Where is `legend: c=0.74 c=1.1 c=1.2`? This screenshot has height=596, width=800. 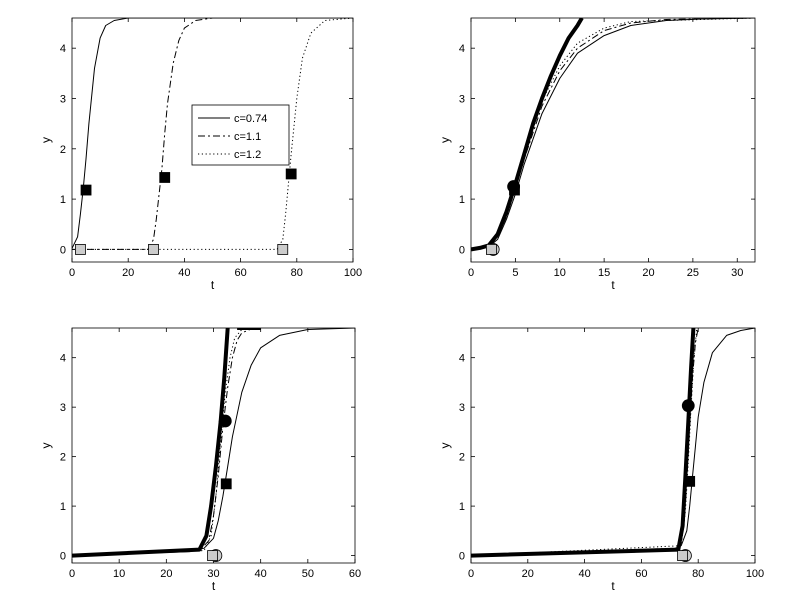
legend: c=0.74 c=1.1 c=1.2 is located at coordinates (240, 135).